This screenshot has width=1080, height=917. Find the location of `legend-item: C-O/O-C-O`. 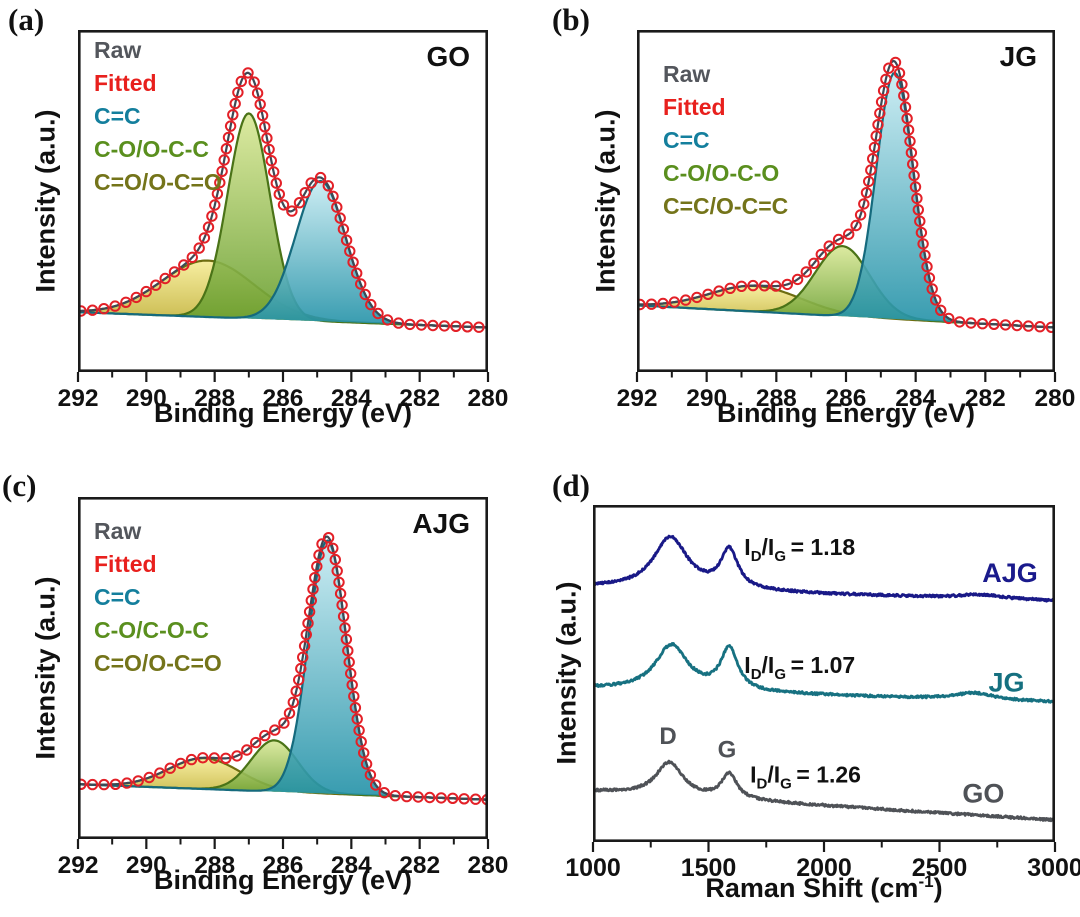

legend-item: C-O/O-C-O is located at coordinates (721, 173).